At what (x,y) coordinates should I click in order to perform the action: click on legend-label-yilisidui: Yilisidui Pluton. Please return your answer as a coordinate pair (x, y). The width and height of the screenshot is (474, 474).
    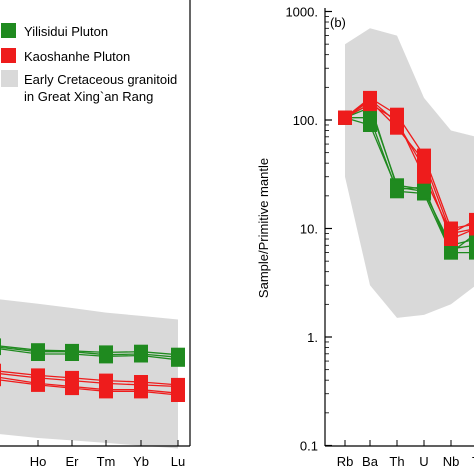
    Looking at the image, I should click on (66, 31).